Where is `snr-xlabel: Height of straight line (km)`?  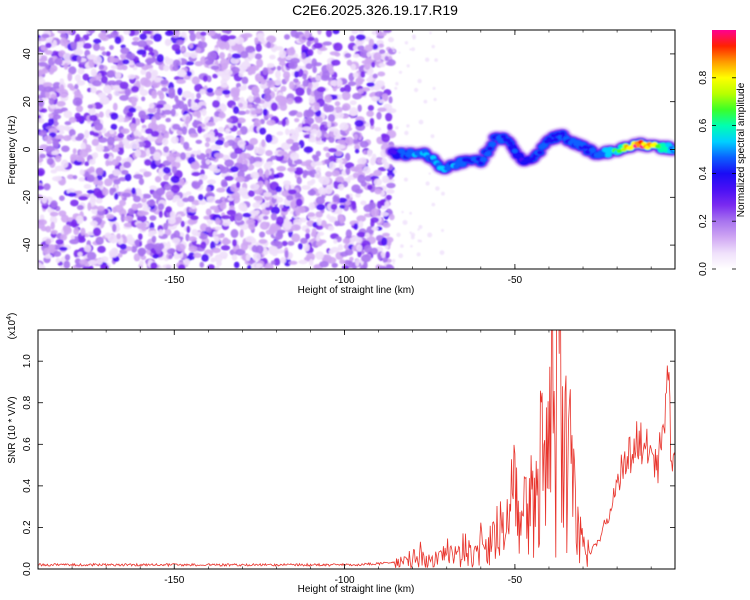
snr-xlabel: Height of straight line (km) is located at coordinates (356, 589).